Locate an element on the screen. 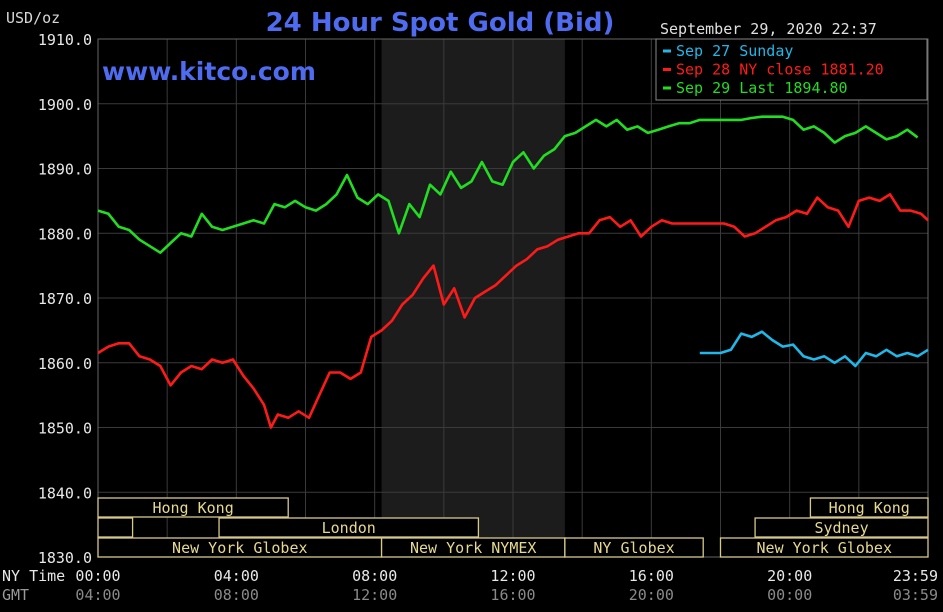  session-label: London is located at coordinates (349, 528).